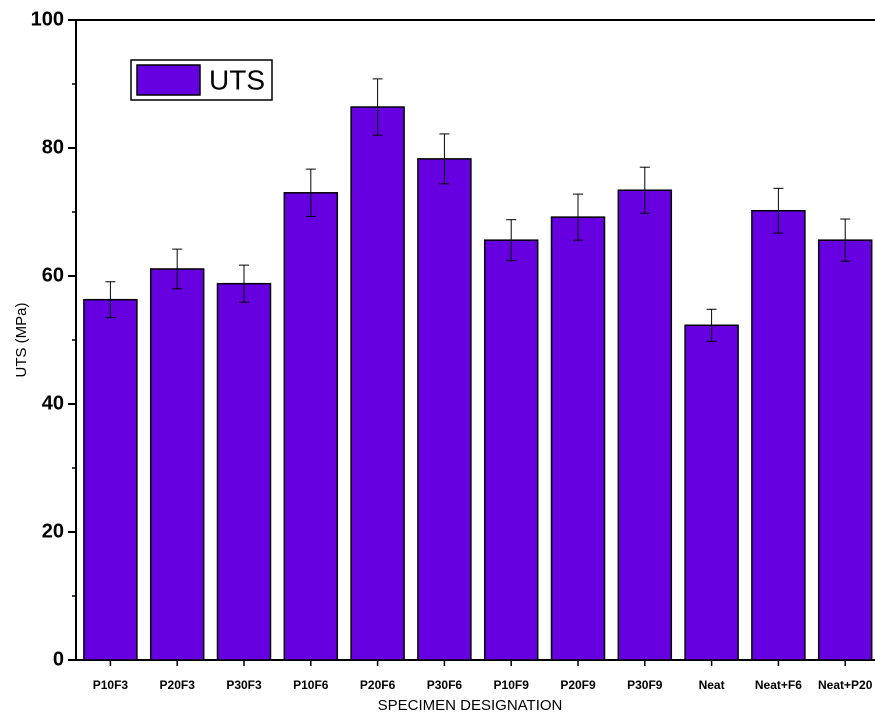  What do you see at coordinates (712, 685) in the screenshot?
I see `x-tick-label: Neat` at bounding box center [712, 685].